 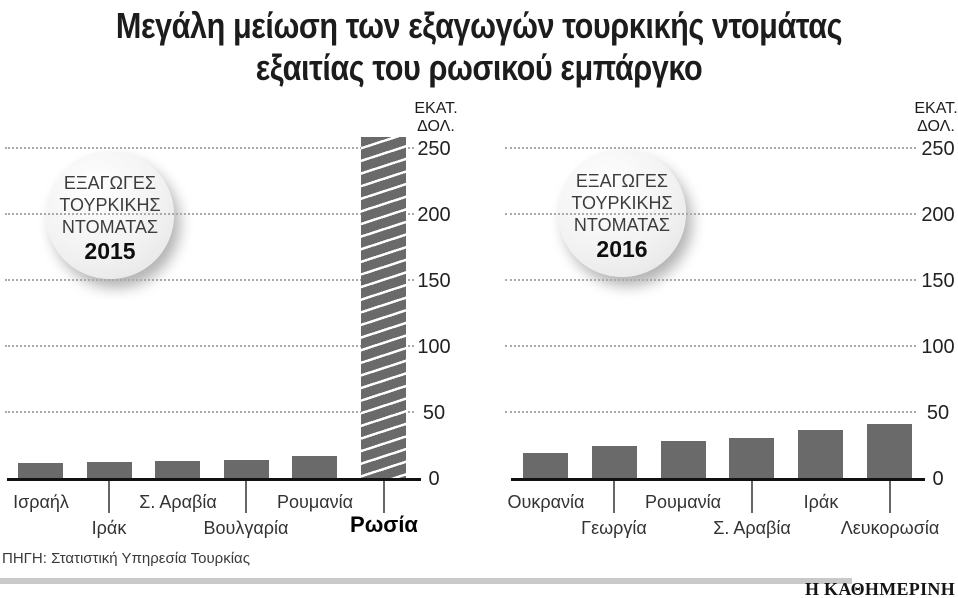 What do you see at coordinates (426, 581) in the screenshot?
I see `footer-divider-bar` at bounding box center [426, 581].